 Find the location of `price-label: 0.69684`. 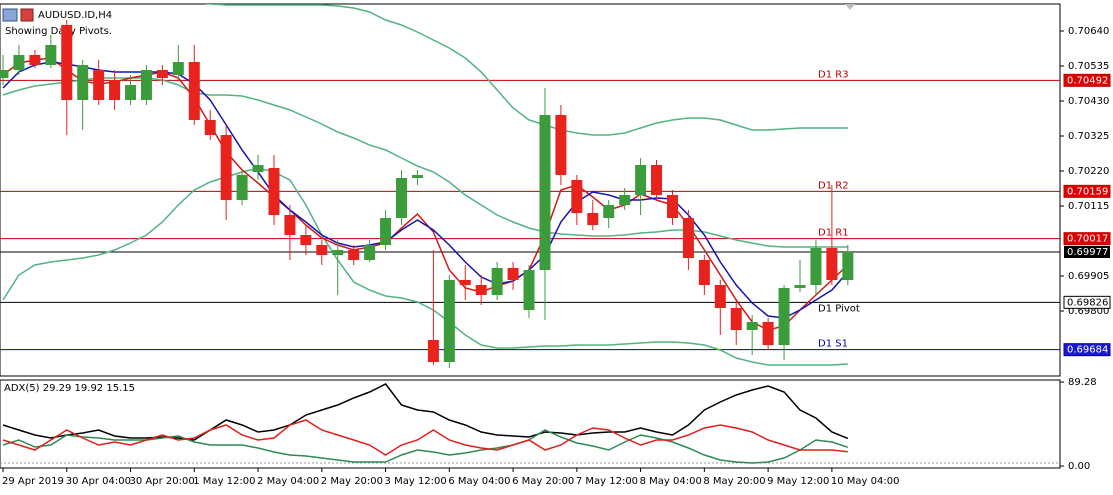

price-label: 0.69684 is located at coordinates (1087, 350).